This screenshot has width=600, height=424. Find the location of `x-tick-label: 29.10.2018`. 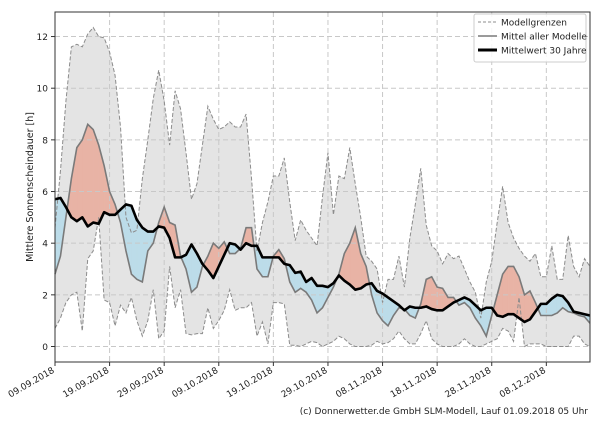

x-tick-label: 29.10.2018 is located at coordinates (305, 383).